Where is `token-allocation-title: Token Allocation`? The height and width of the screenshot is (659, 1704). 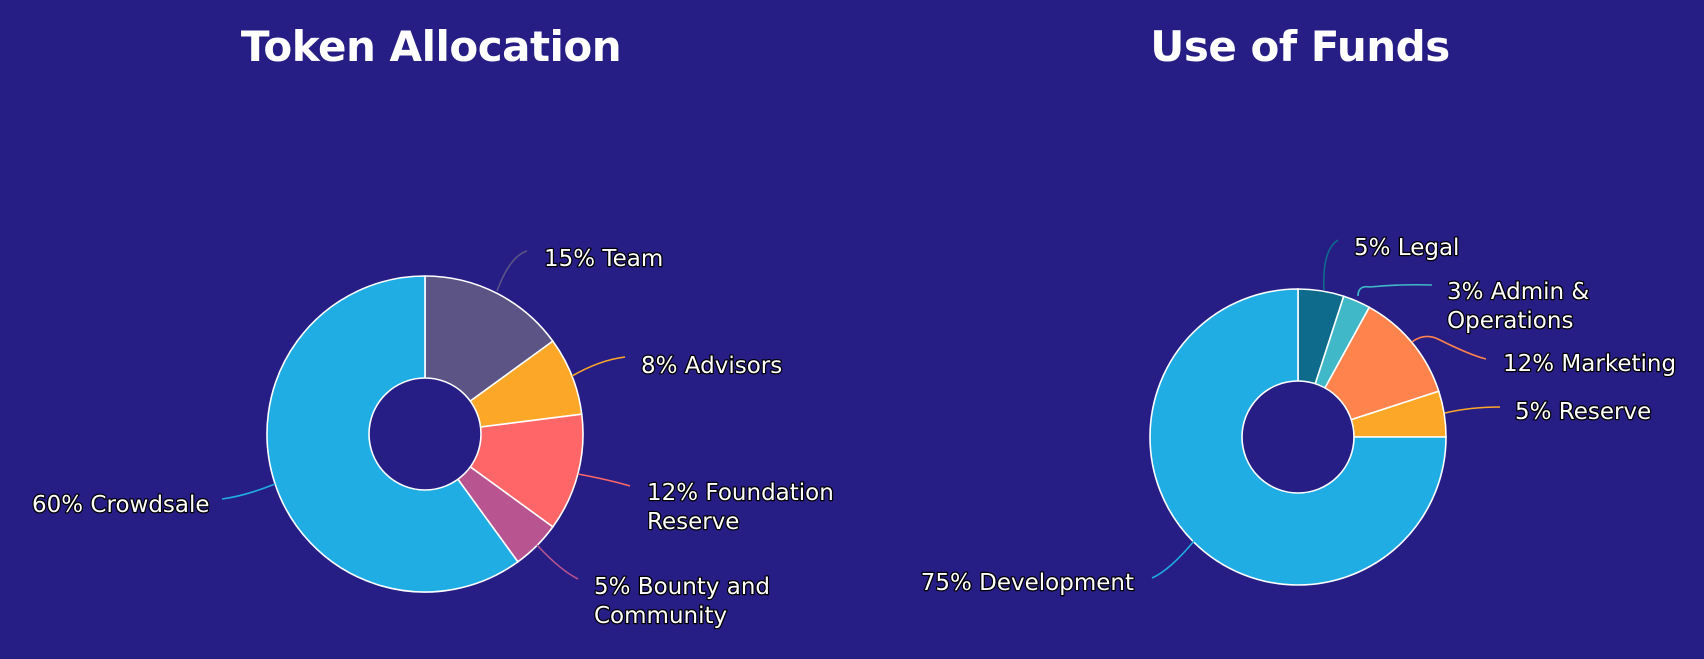
token-allocation-title: Token Allocation is located at coordinates (431, 46).